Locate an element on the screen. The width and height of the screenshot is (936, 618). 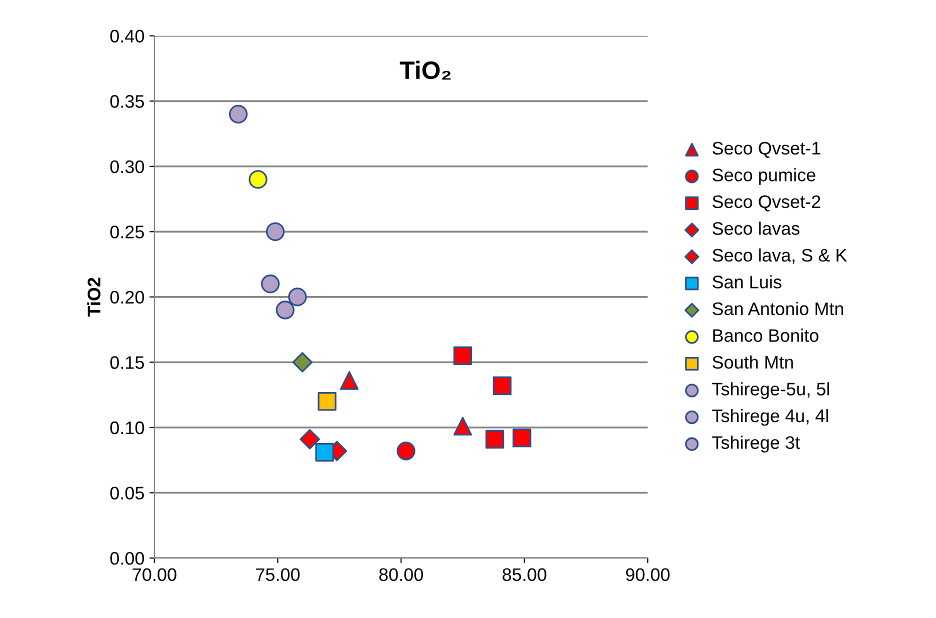
x-tick-label: 80.00 is located at coordinates (401, 575).